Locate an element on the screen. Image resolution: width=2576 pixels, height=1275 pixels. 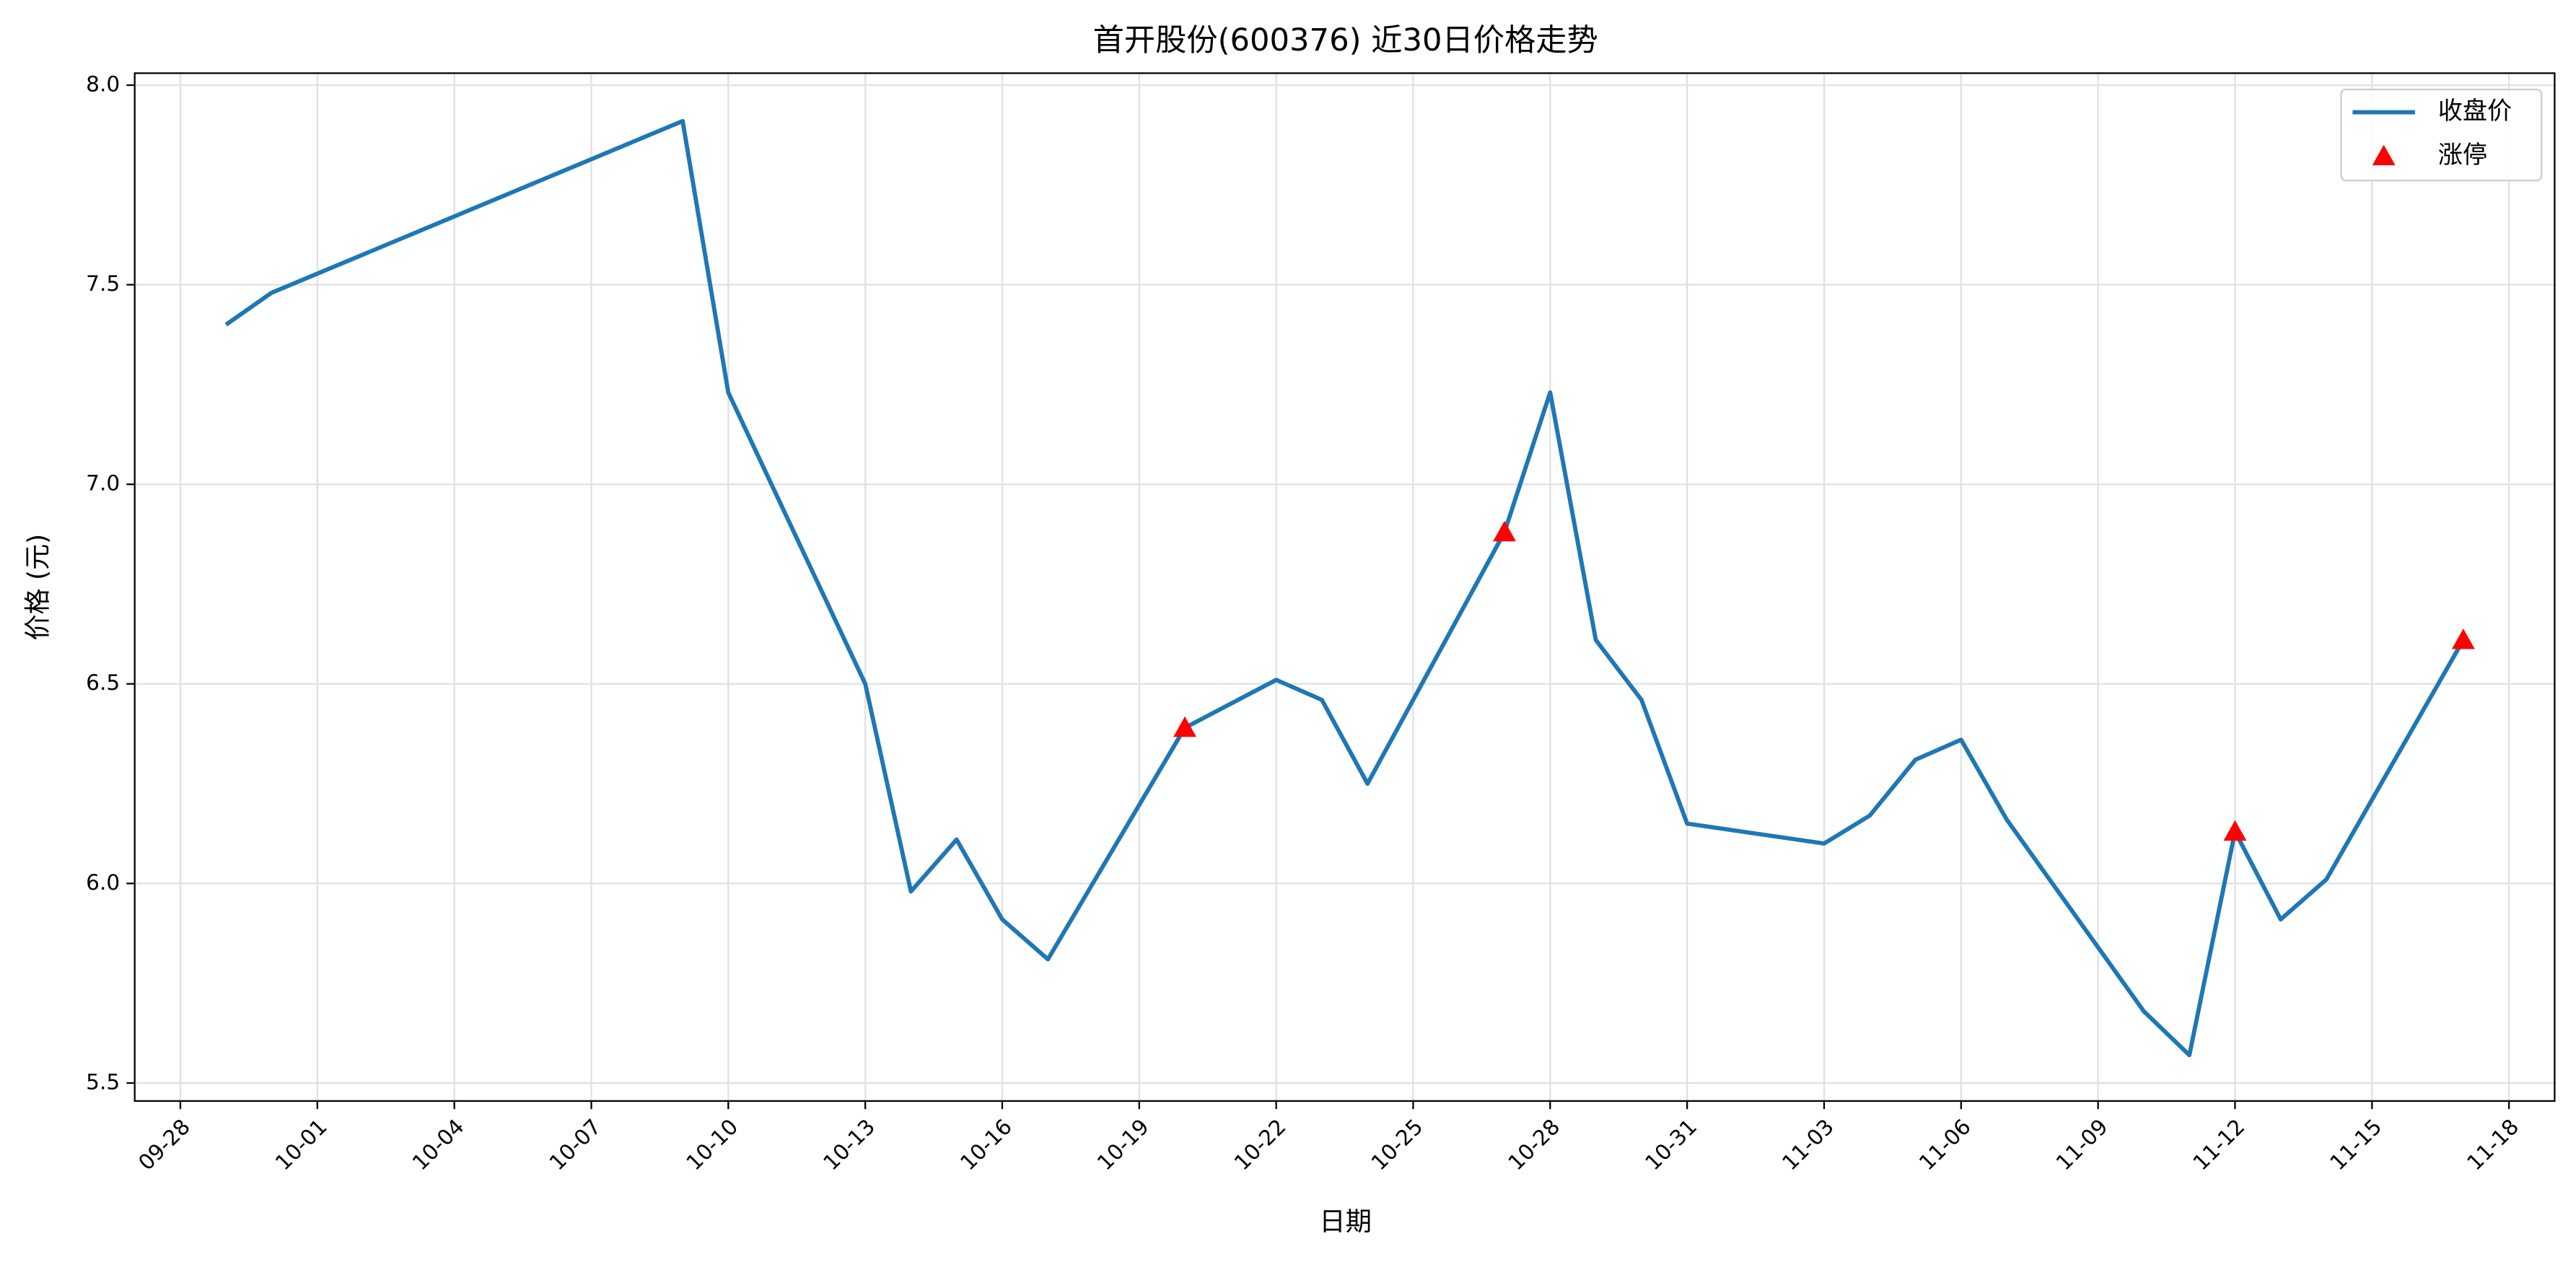
y-tick-label: 8.0 is located at coordinates (103, 84).